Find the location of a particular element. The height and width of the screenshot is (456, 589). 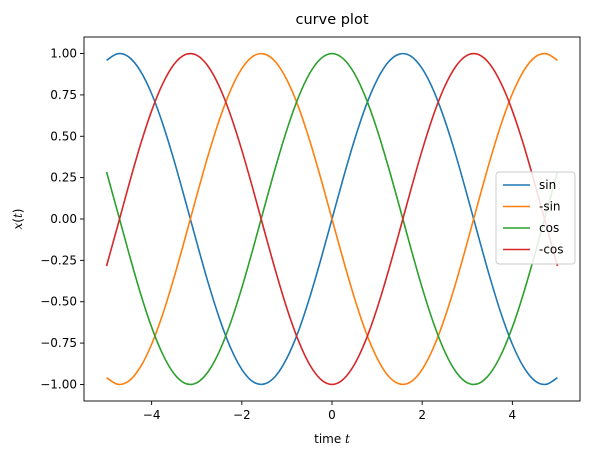

x-tick-label: −2 is located at coordinates (242, 415).